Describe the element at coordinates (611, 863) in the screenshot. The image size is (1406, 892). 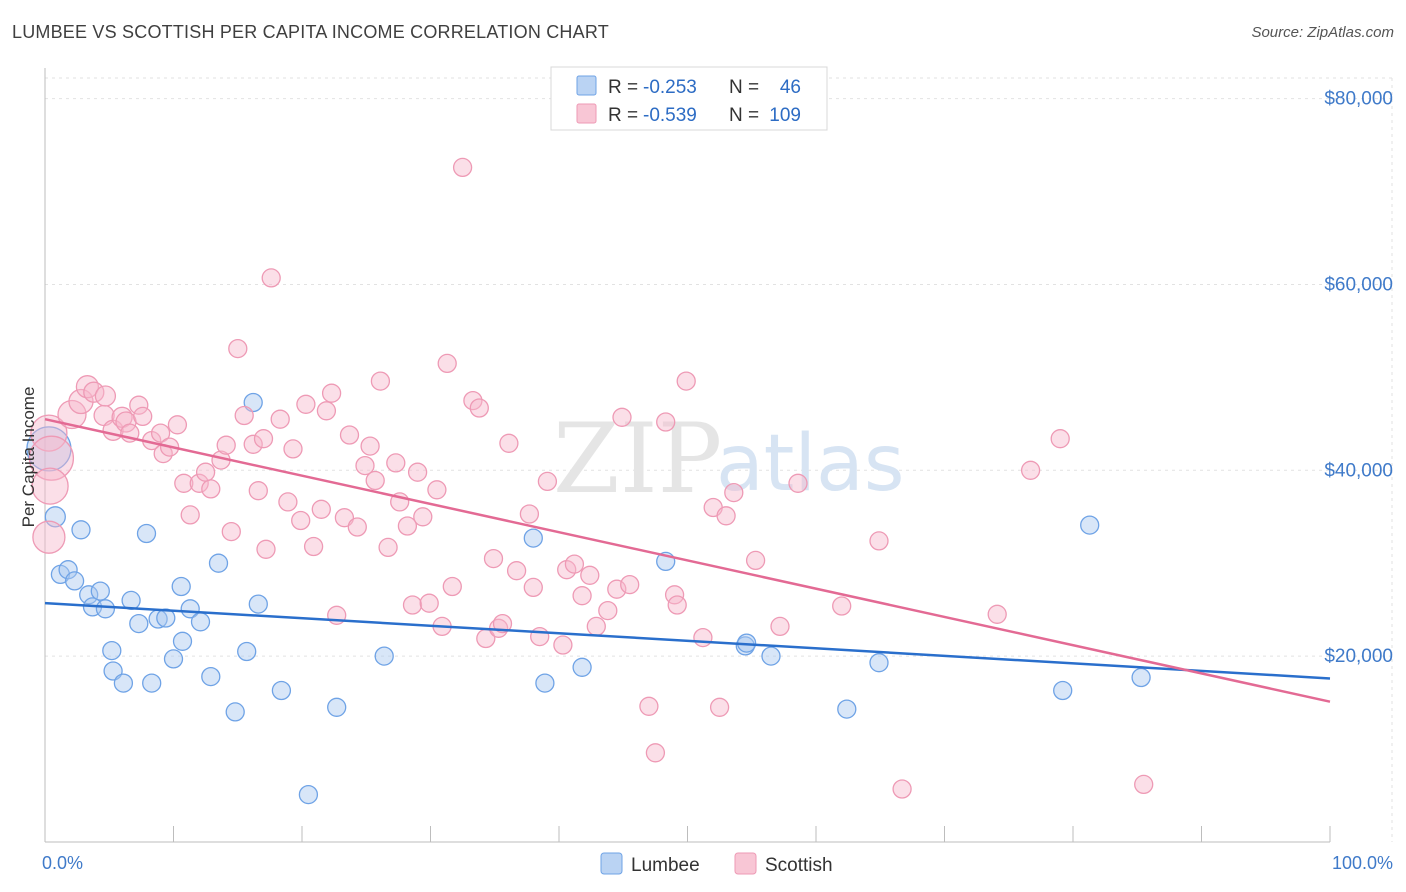
I see `bottom-legend-swatch-lumbee` at that location.